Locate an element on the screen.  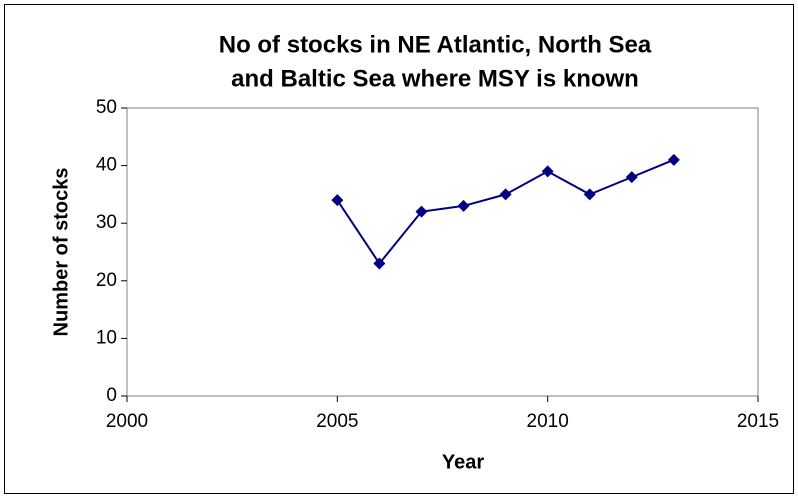
chart-title: and Baltic Sea where MSY is known is located at coordinates (435, 78).